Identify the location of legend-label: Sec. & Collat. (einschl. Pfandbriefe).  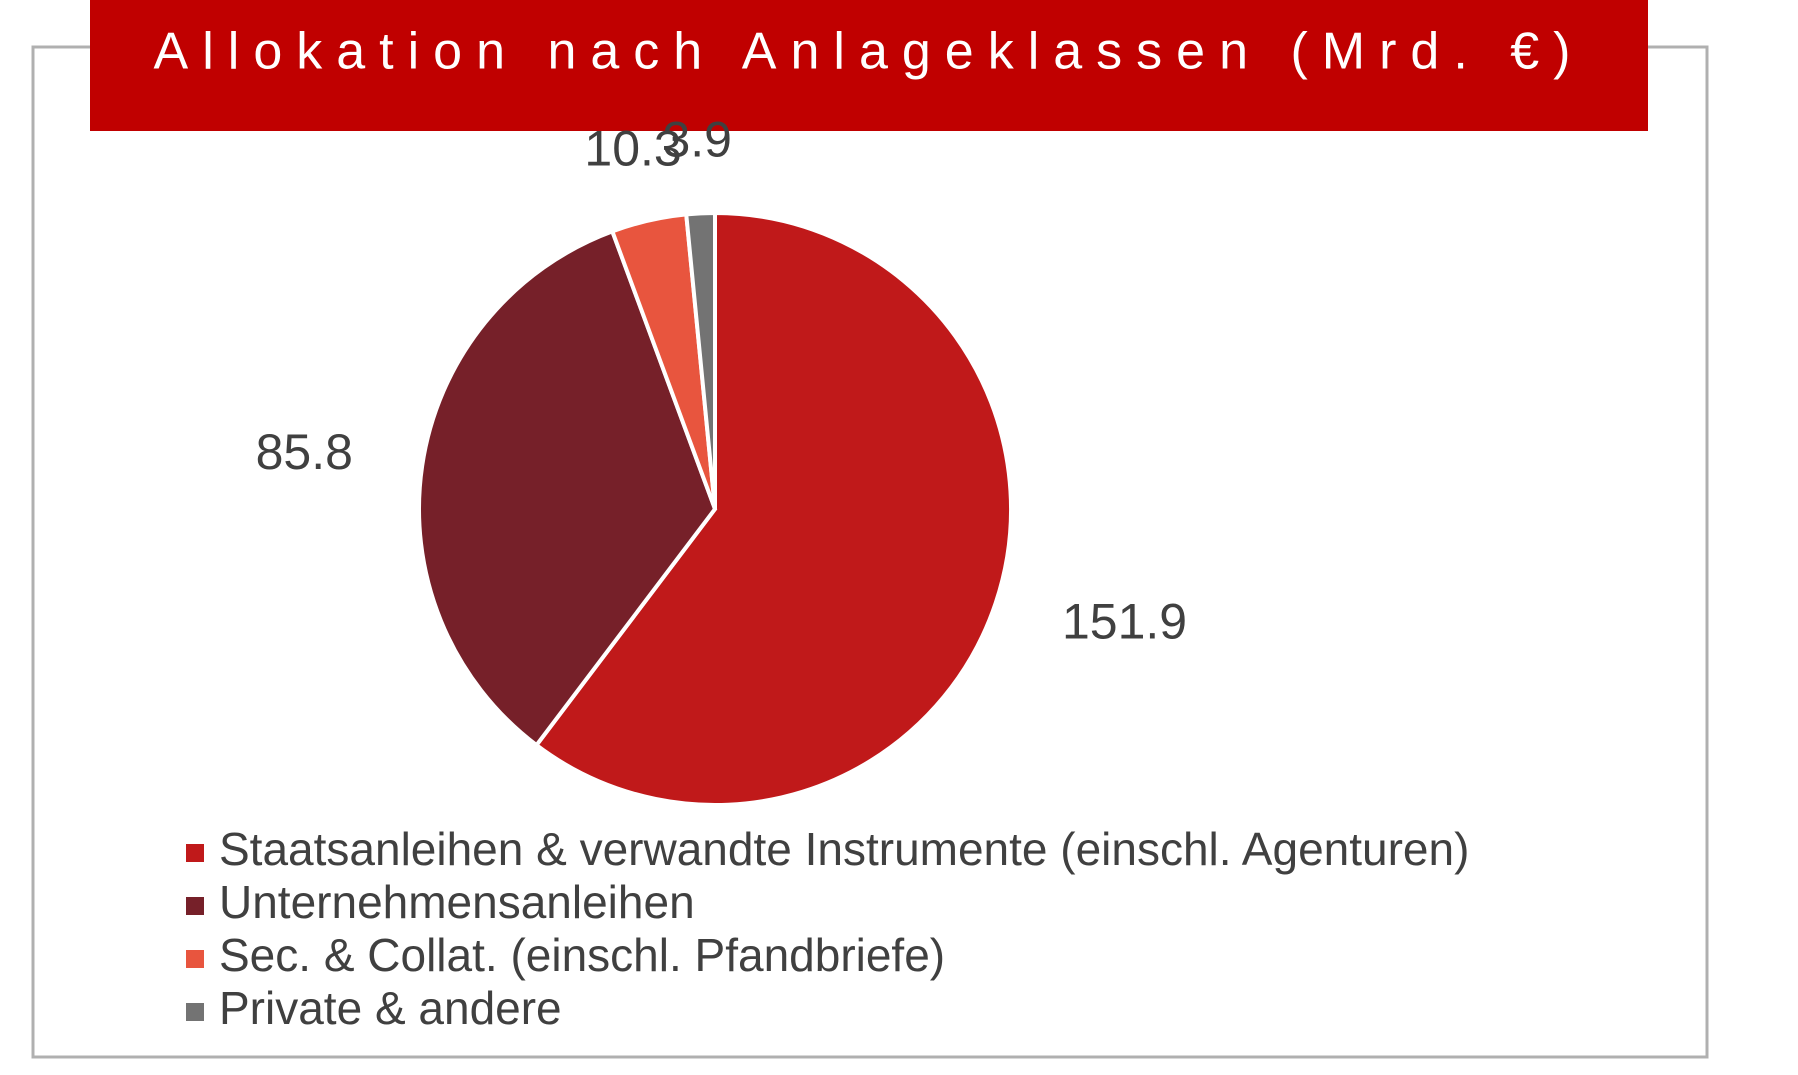
(582, 955).